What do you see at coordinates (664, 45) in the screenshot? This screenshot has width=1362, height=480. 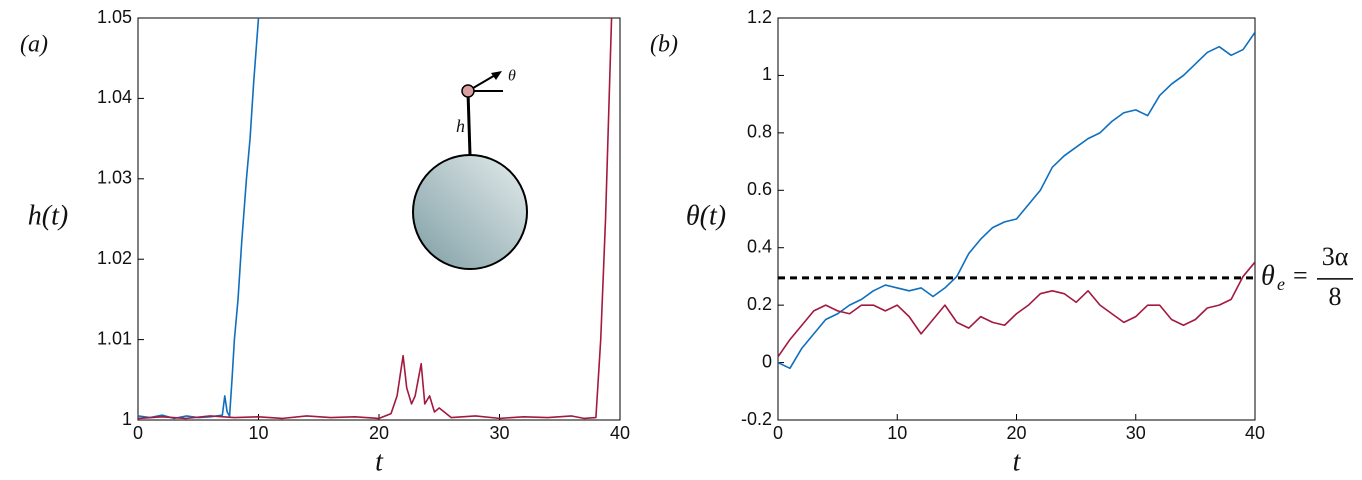 I see `panel-label: (b)` at bounding box center [664, 45].